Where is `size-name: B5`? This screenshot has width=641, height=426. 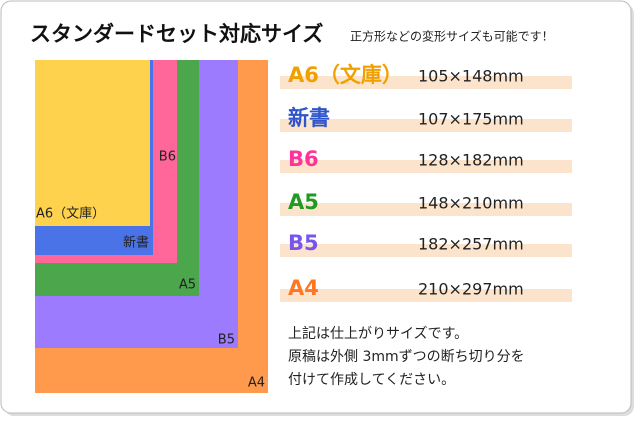 size-name: B5 is located at coordinates (303, 243).